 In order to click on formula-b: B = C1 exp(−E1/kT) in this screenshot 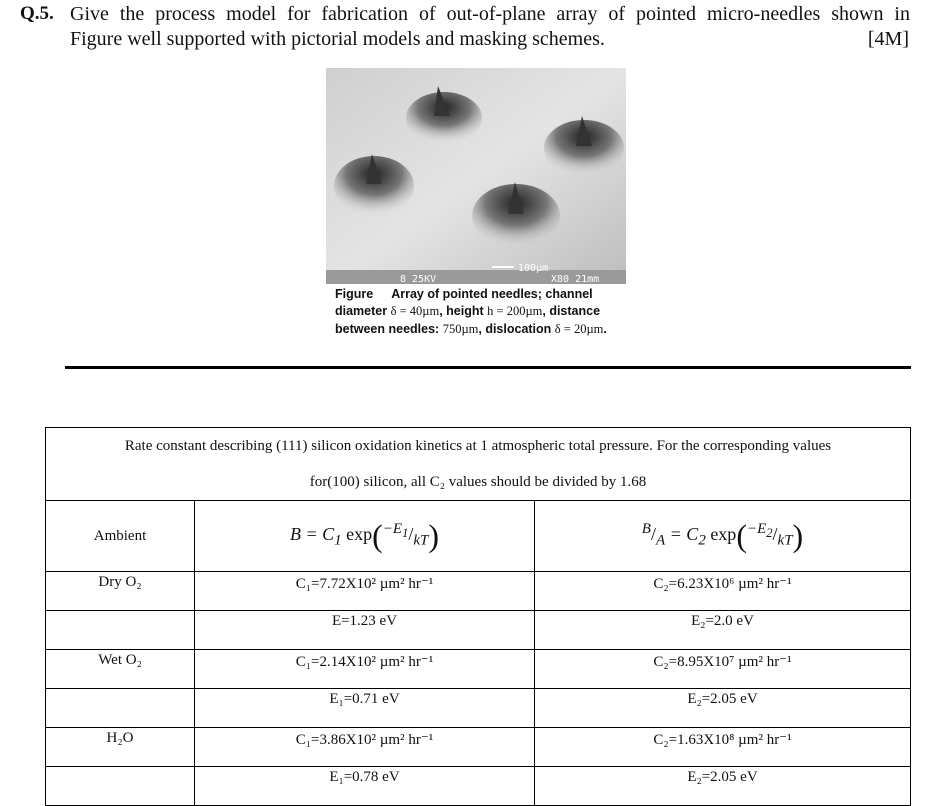, I will do `click(364, 536)`.